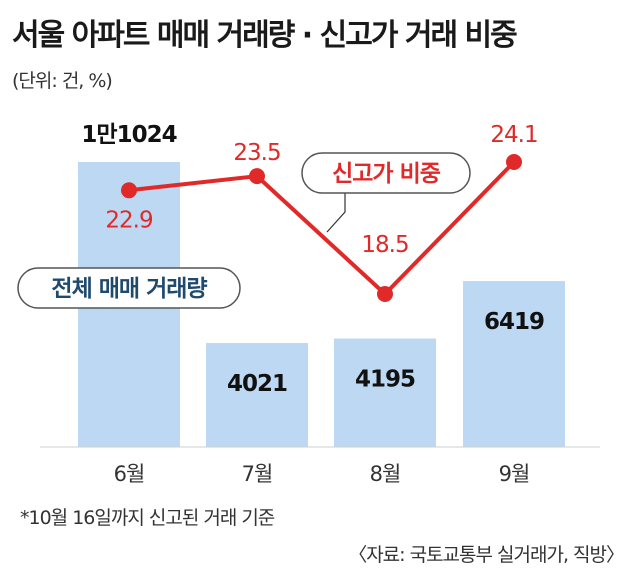 The width and height of the screenshot is (640, 580). I want to click on bar-legend-label: 전체 매매 거래량, so click(129, 289).